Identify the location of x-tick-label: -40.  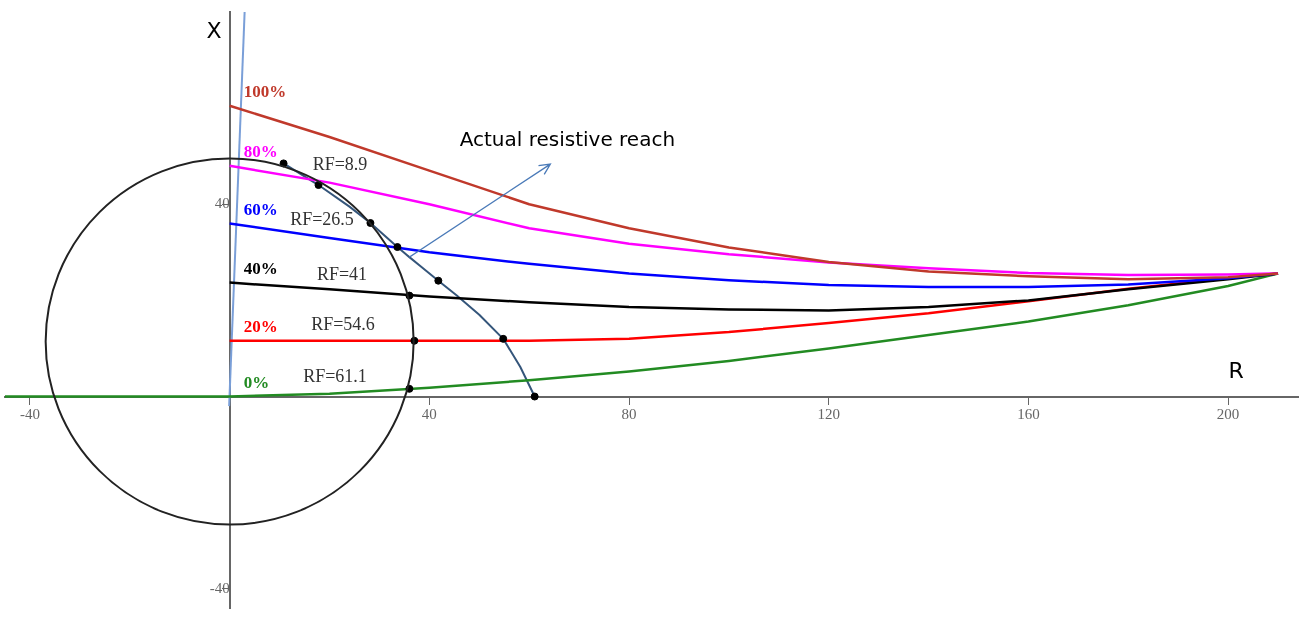
(29, 414).